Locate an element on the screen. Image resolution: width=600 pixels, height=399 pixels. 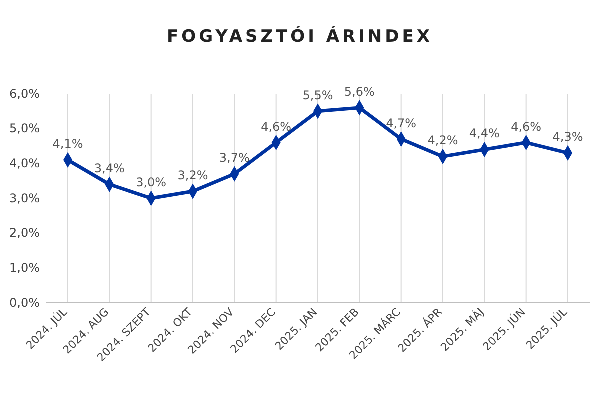
chart-title: FOGYASZTÓI ÁRINDEX is located at coordinates (300, 36).